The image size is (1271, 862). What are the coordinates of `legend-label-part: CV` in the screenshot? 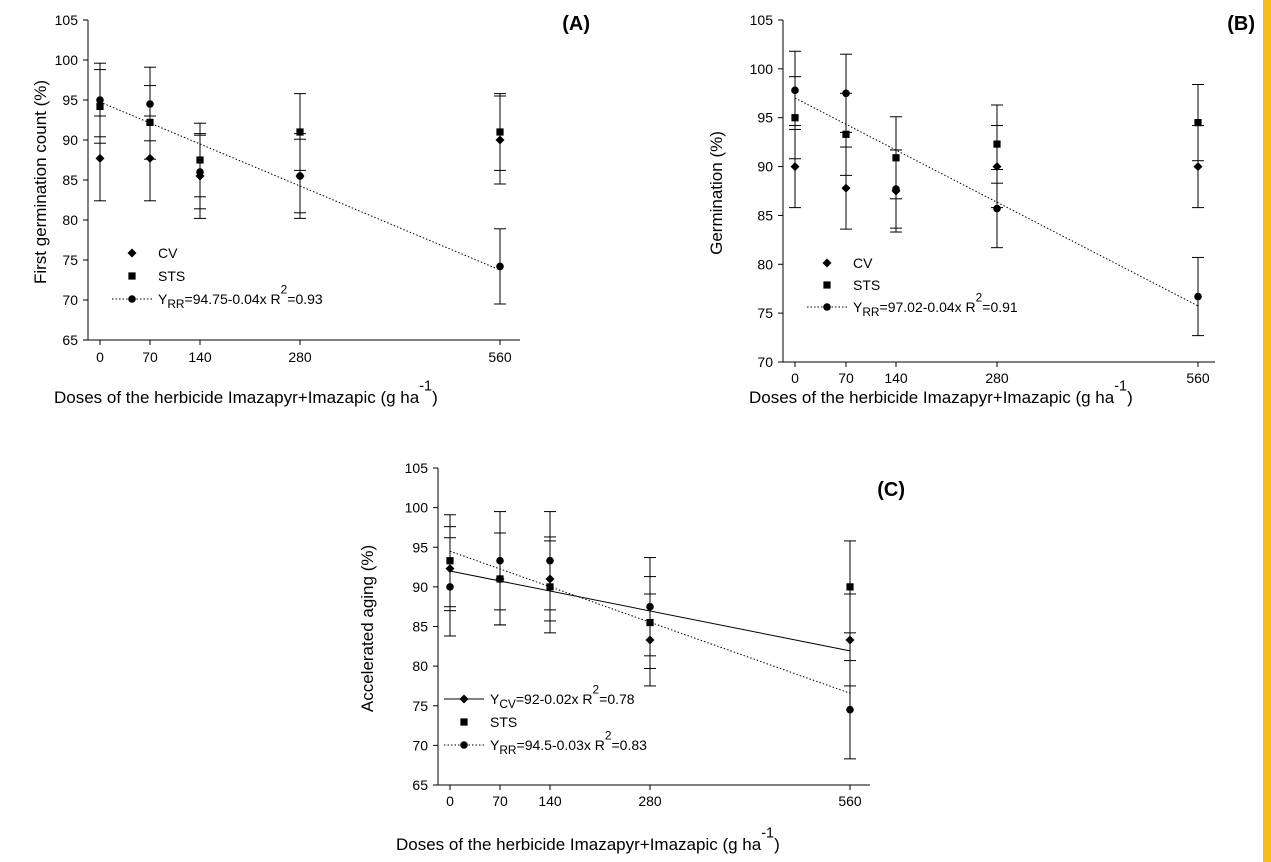 It's located at (507, 704).